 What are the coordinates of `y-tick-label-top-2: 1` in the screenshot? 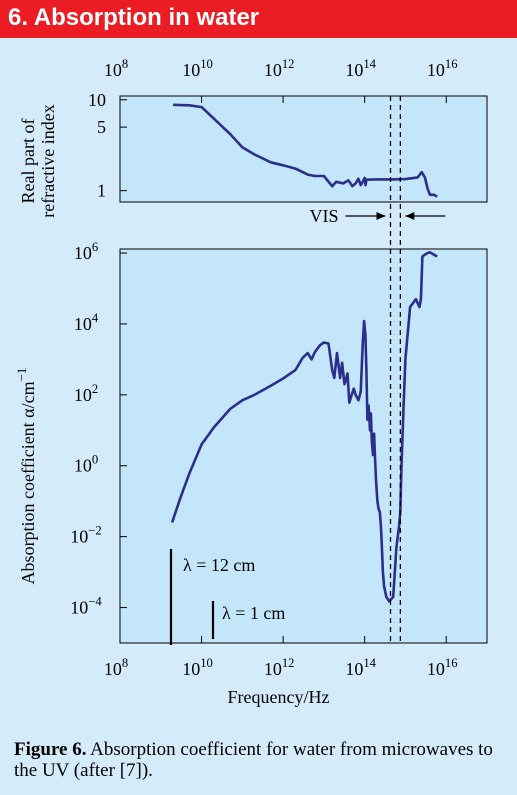 It's located at (101, 191).